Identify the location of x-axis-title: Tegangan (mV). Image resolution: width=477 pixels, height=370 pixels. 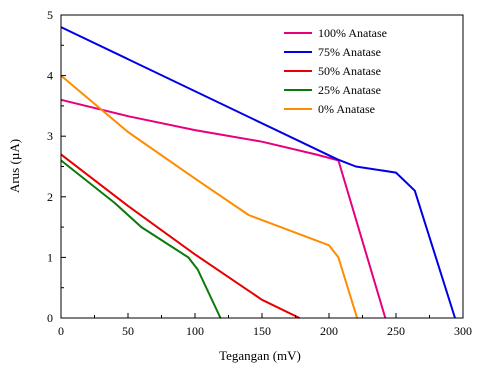
(260, 355).